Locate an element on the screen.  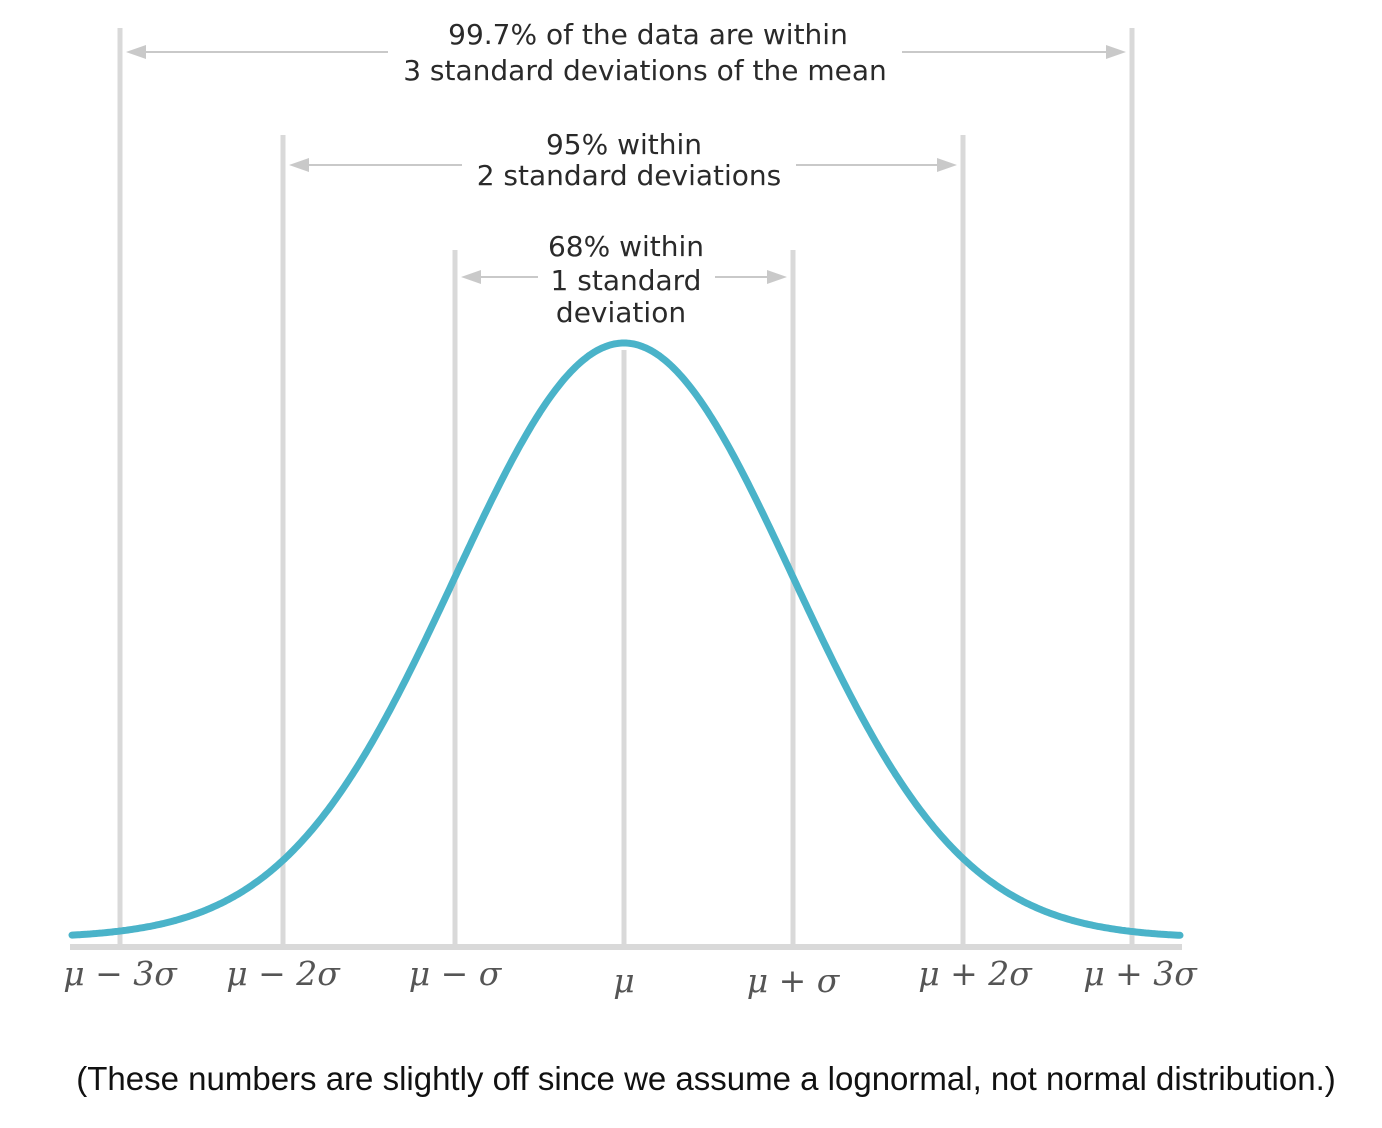
tick-label-mean: μ is located at coordinates (623, 980).